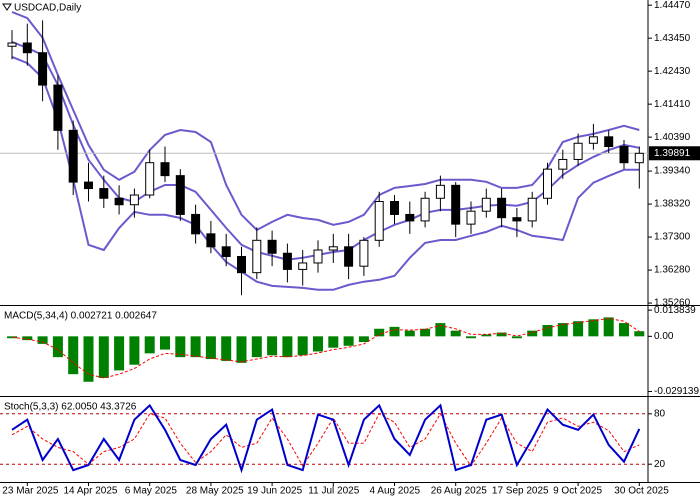 The height and width of the screenshot is (500, 700). Describe the element at coordinates (672, 137) in the screenshot. I see `y-tick-label: 1.40390` at that location.